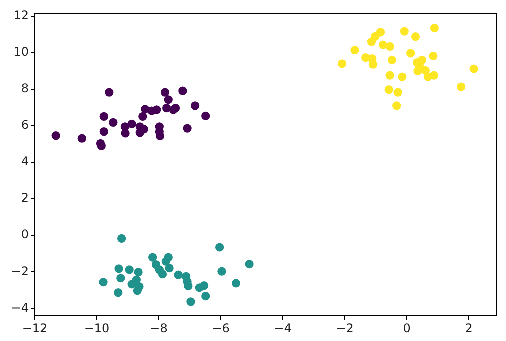 The height and width of the screenshot is (341, 506). Describe the element at coordinates (35, 328) in the screenshot. I see `x-tick-label: −12` at that location.